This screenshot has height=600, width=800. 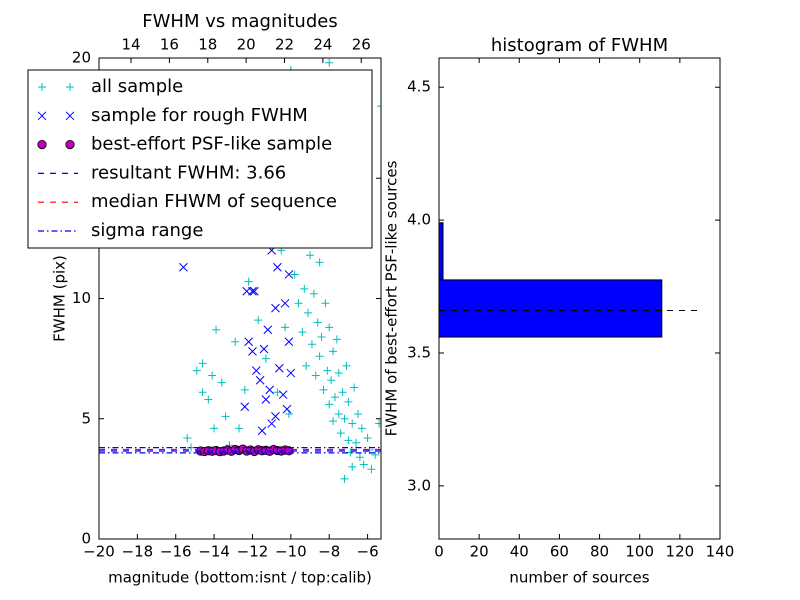 What do you see at coordinates (419, 485) in the screenshot?
I see `y-tick-label: 3.0` at bounding box center [419, 485].